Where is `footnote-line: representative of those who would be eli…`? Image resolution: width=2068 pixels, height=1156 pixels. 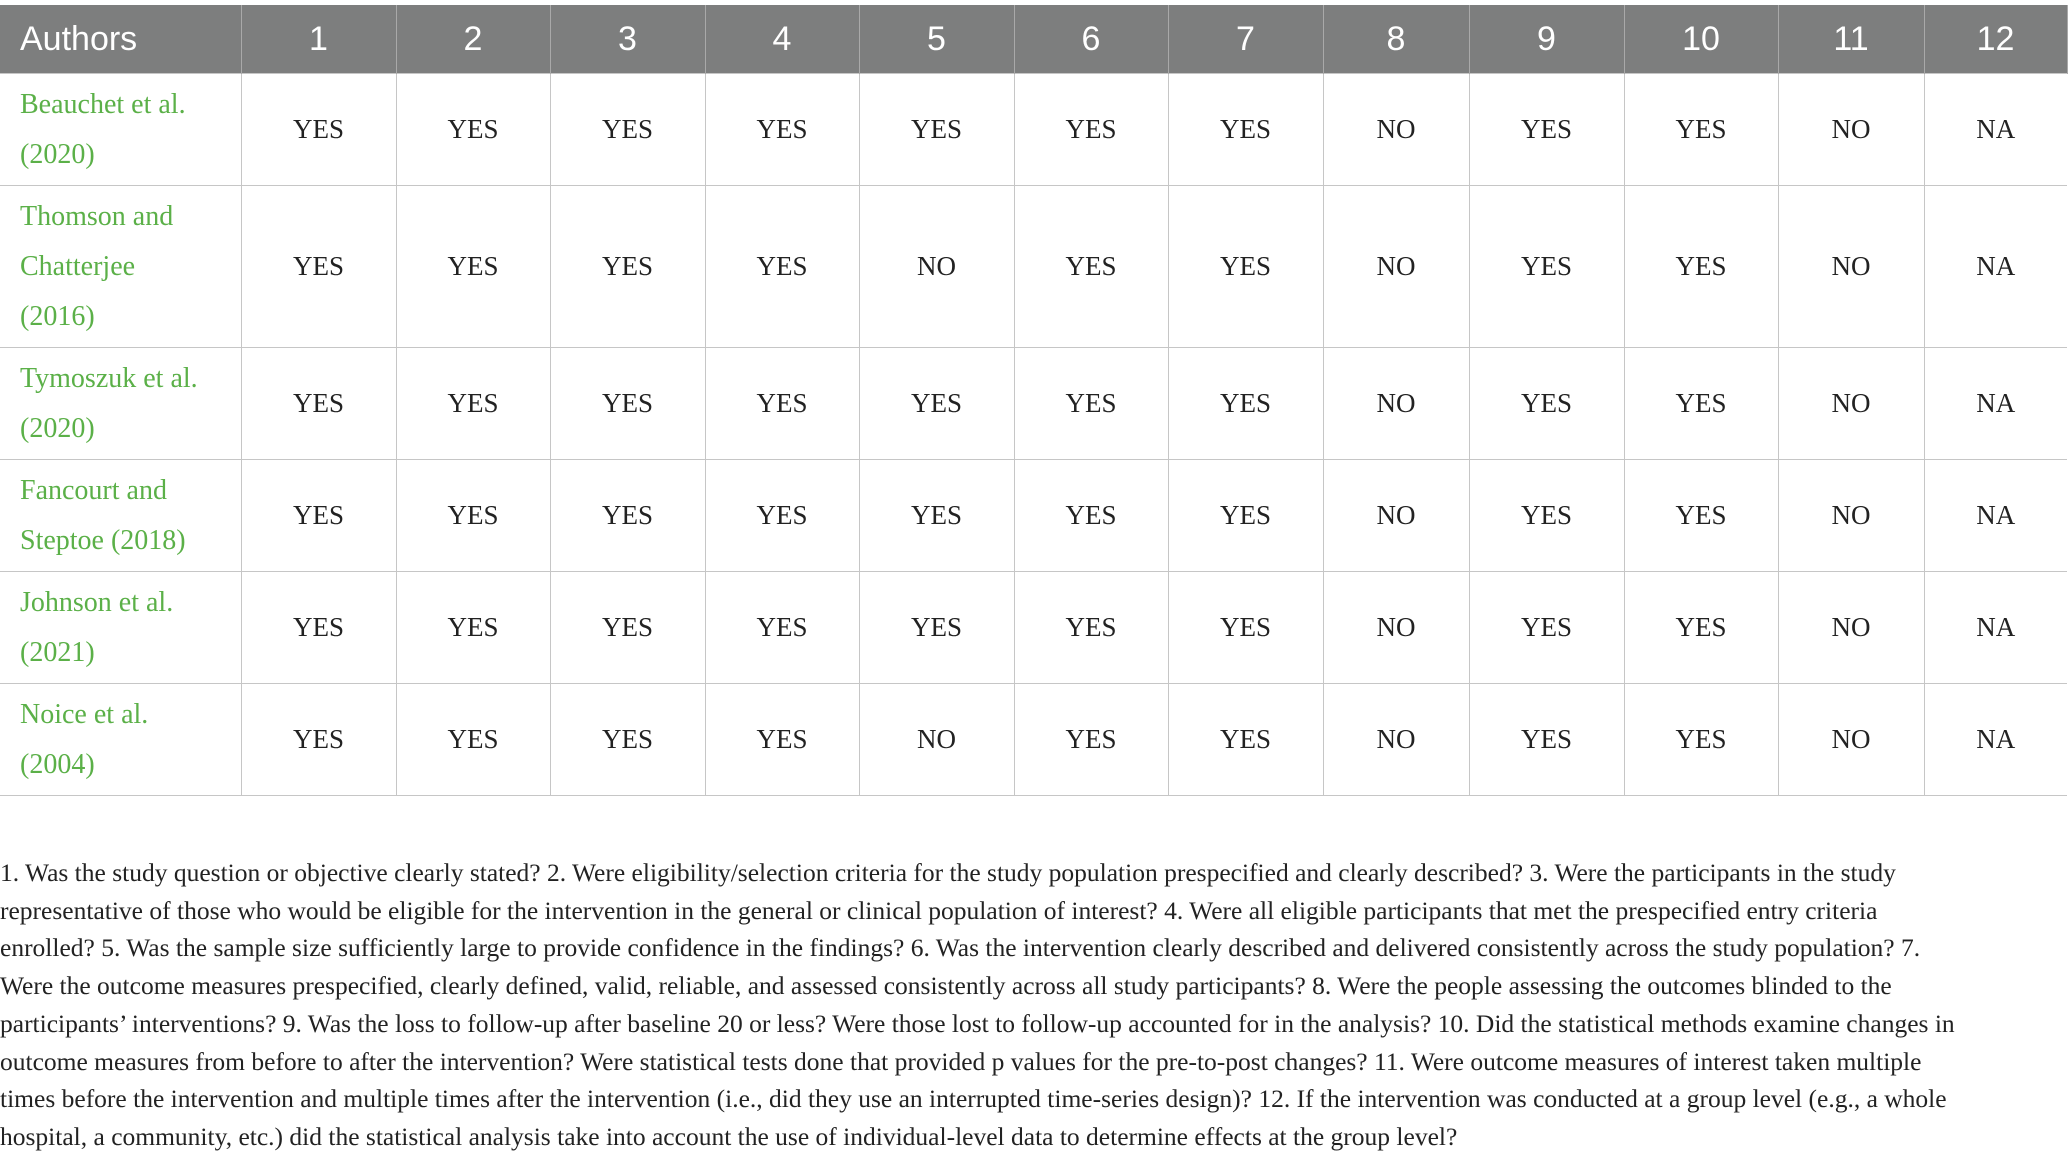 footnote-line: representative of those who would be eli… is located at coordinates (939, 910).